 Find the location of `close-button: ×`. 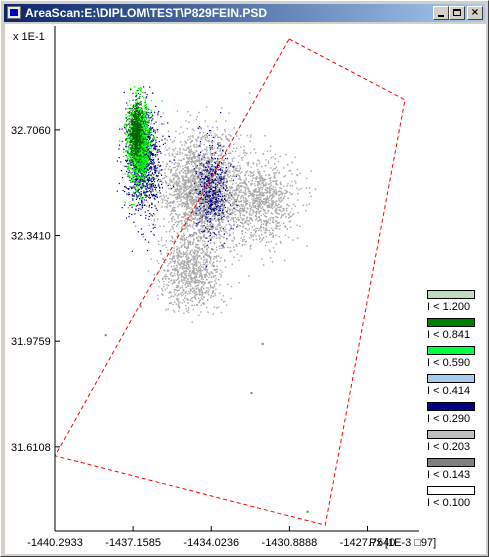

close-button: × is located at coordinates (475, 13).